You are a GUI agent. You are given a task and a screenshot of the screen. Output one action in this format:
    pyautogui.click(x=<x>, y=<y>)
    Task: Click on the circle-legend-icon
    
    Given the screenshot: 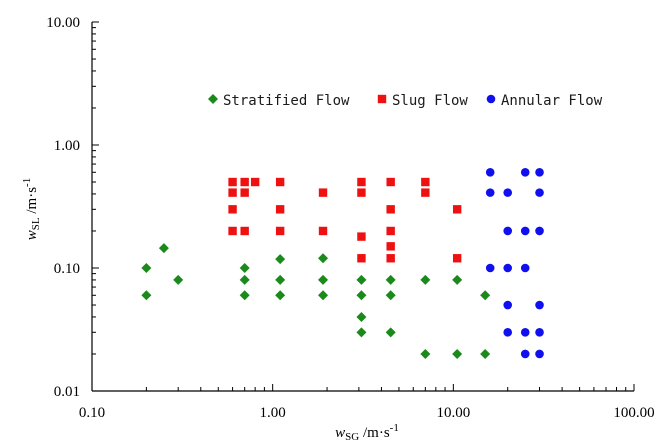 What is the action you would take?
    pyautogui.click(x=491, y=99)
    